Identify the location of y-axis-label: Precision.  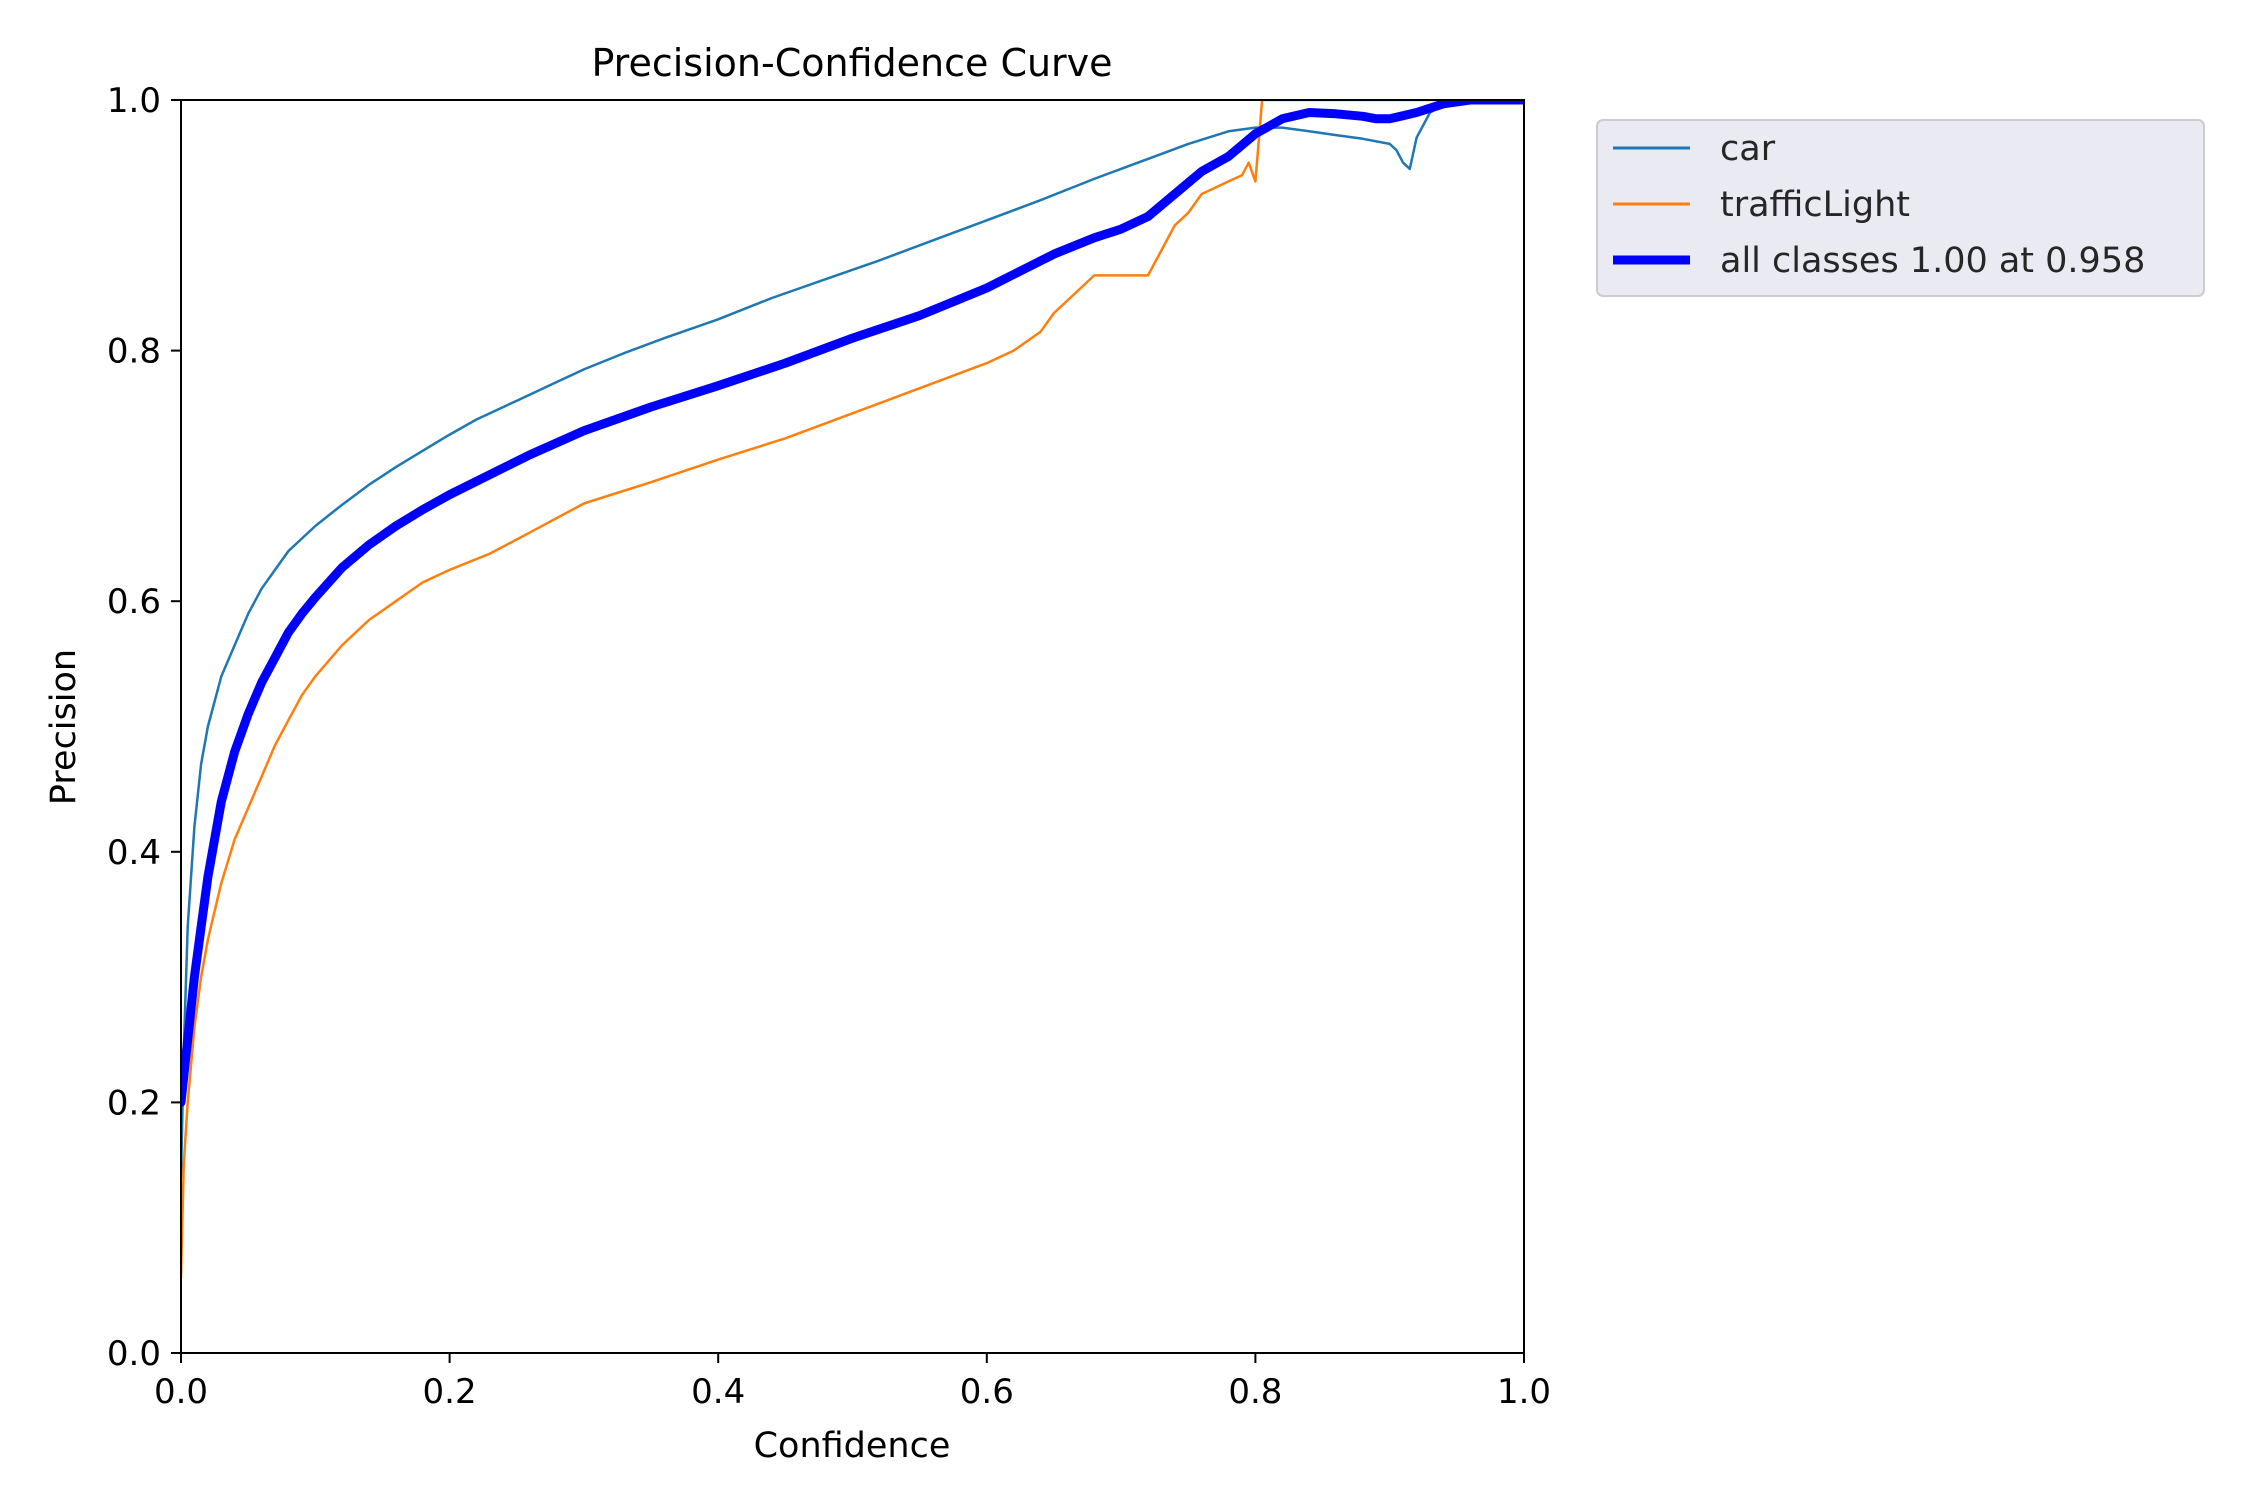
(64, 727).